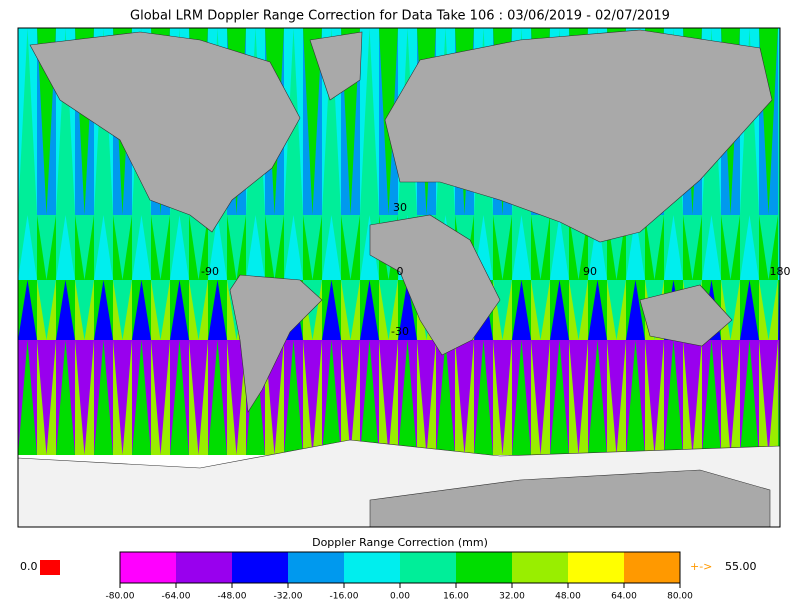 The image size is (800, 604). I want to click on colorbar-tick-label: 80.00, so click(680, 596).